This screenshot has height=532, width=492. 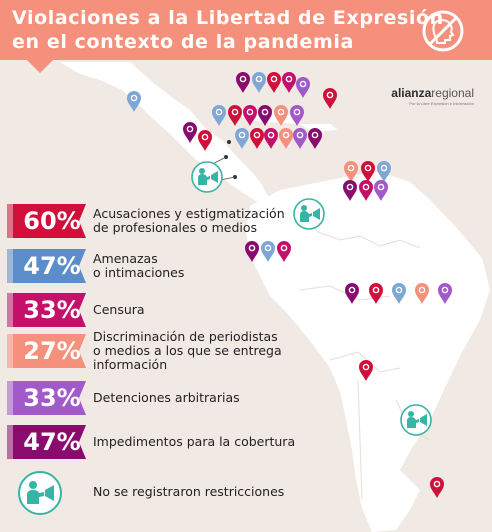 I want to click on percent-value: 27%, so click(x=52, y=351).